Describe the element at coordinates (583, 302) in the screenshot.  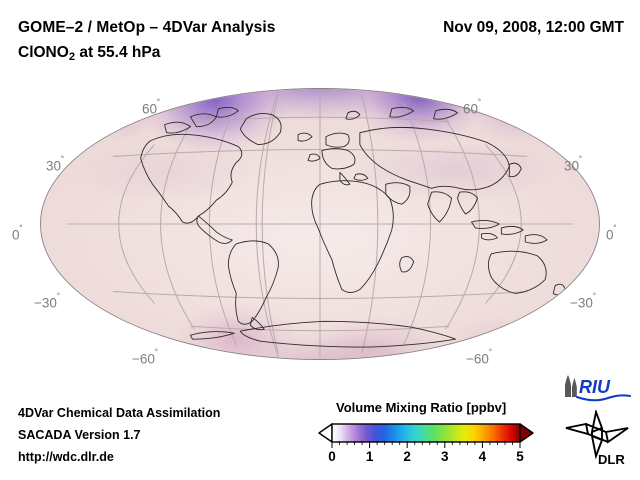
I see `lat-label-30s-right: −30˚` at that location.